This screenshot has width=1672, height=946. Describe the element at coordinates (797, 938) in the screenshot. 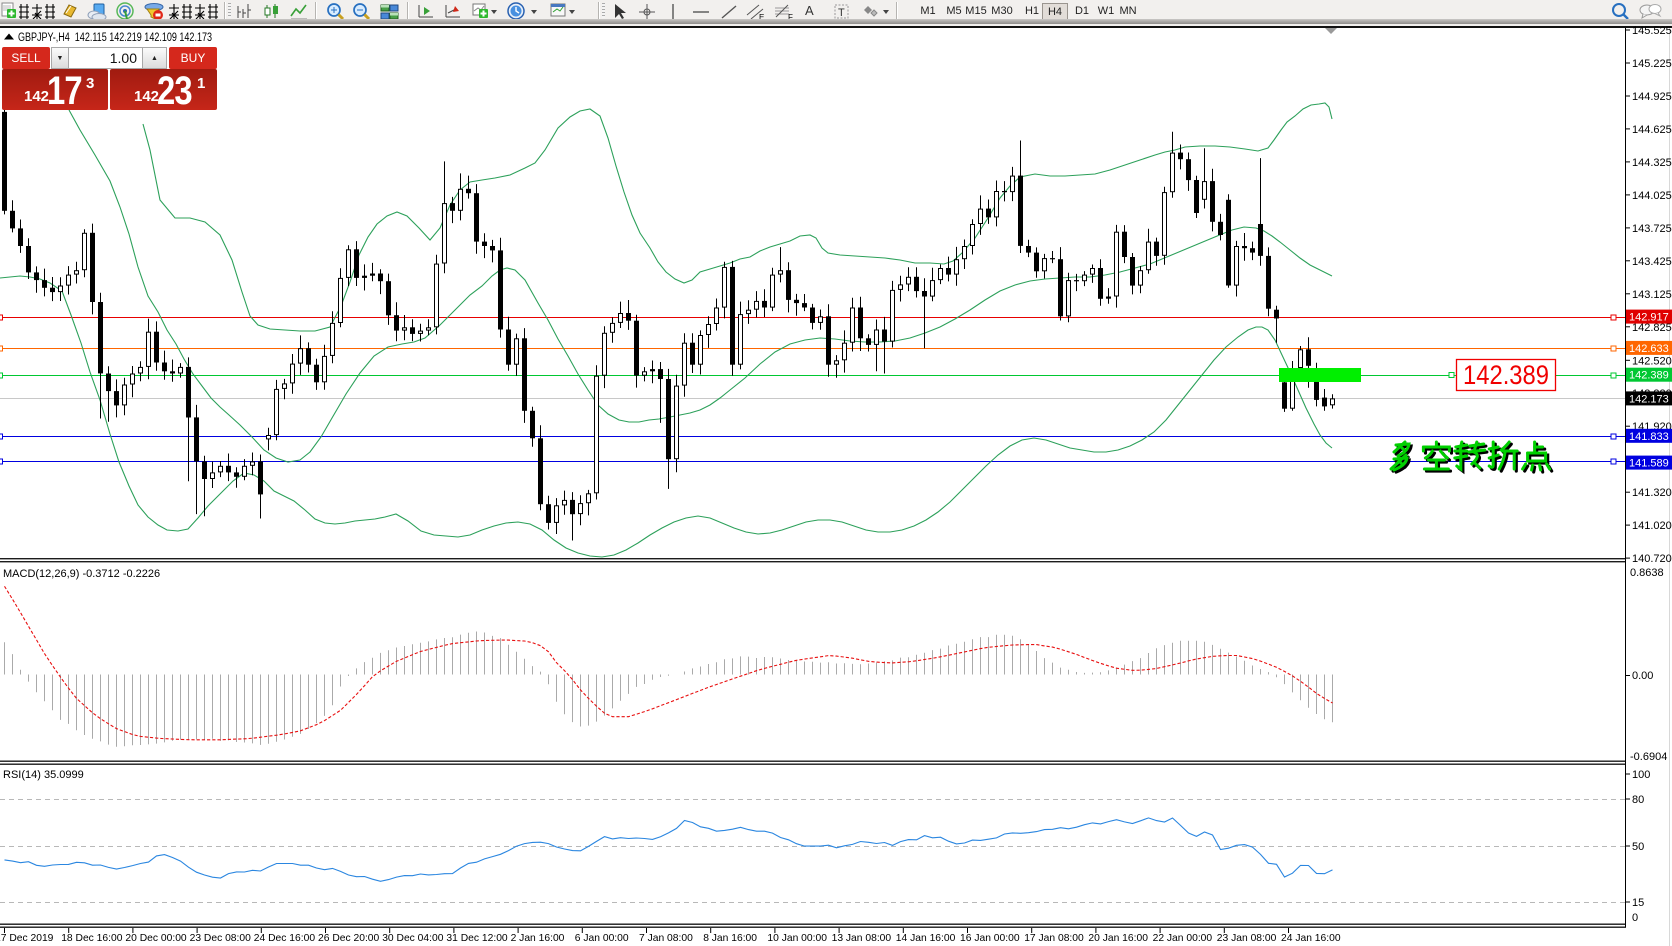

I see `svg-text: 10 Jan 00:00` at that location.